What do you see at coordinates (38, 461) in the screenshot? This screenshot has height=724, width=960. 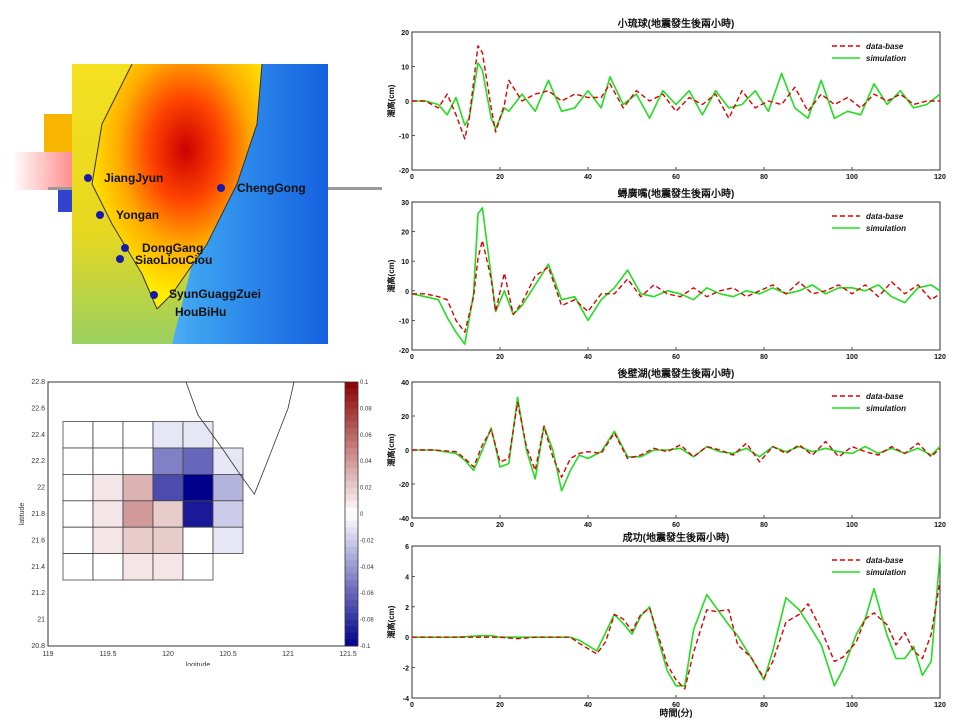 I see `y-tick-label: 22.2` at bounding box center [38, 461].